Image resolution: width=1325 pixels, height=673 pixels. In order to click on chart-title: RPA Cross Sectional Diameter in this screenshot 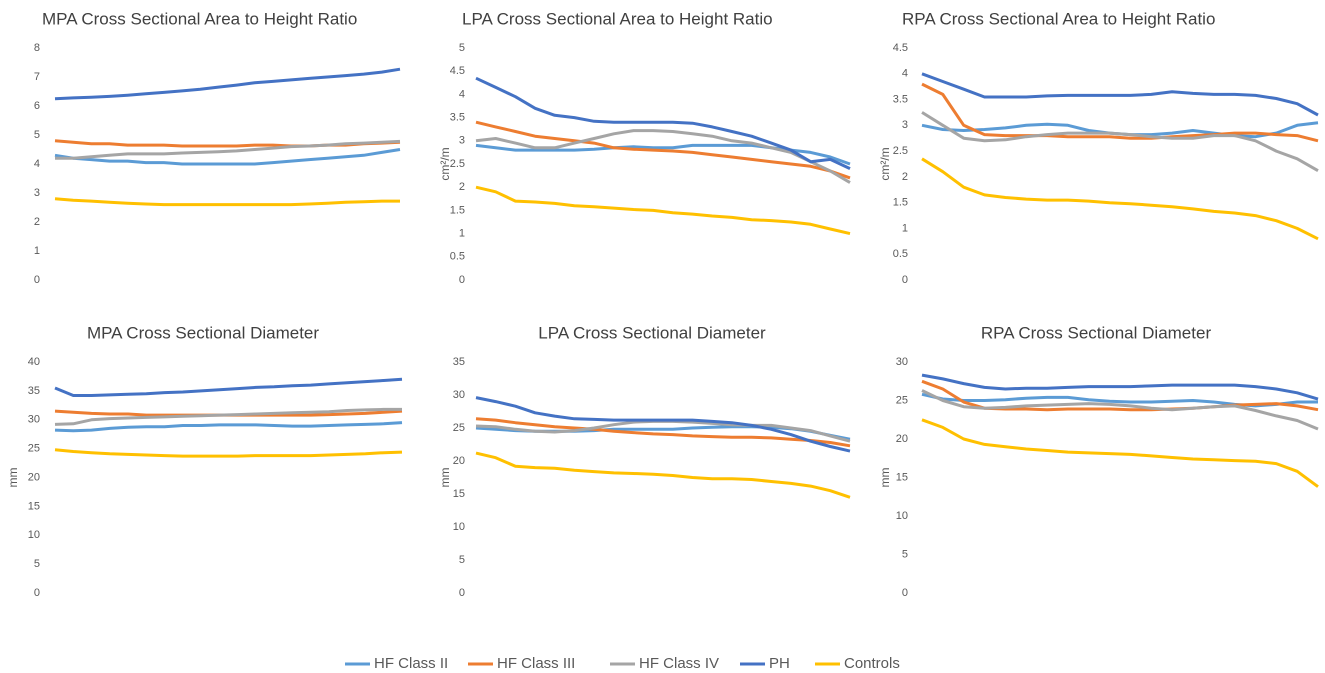, I will do `click(1096, 332)`.